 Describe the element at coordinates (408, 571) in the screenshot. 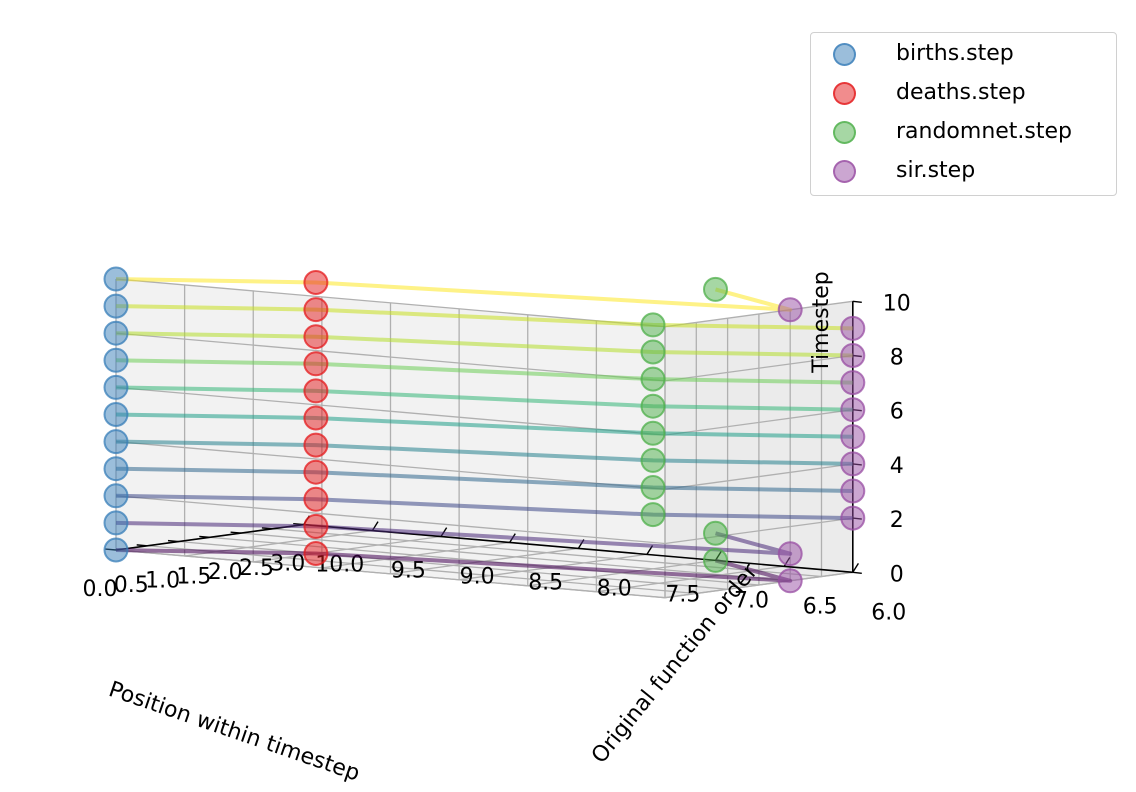

I see `y-tick-label: 9.5` at that location.